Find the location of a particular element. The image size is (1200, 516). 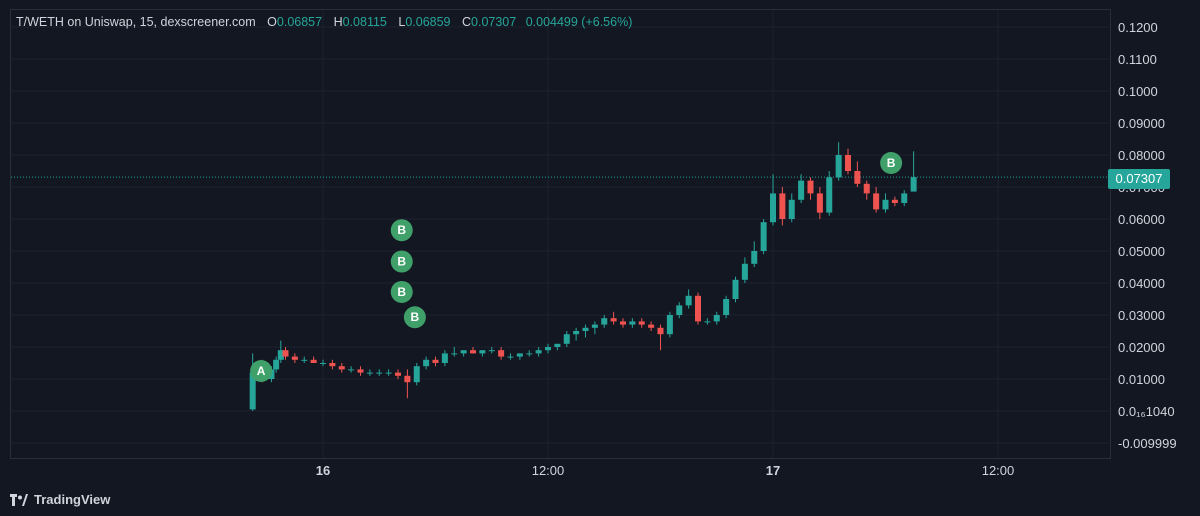

close-label: C is located at coordinates (466, 22).